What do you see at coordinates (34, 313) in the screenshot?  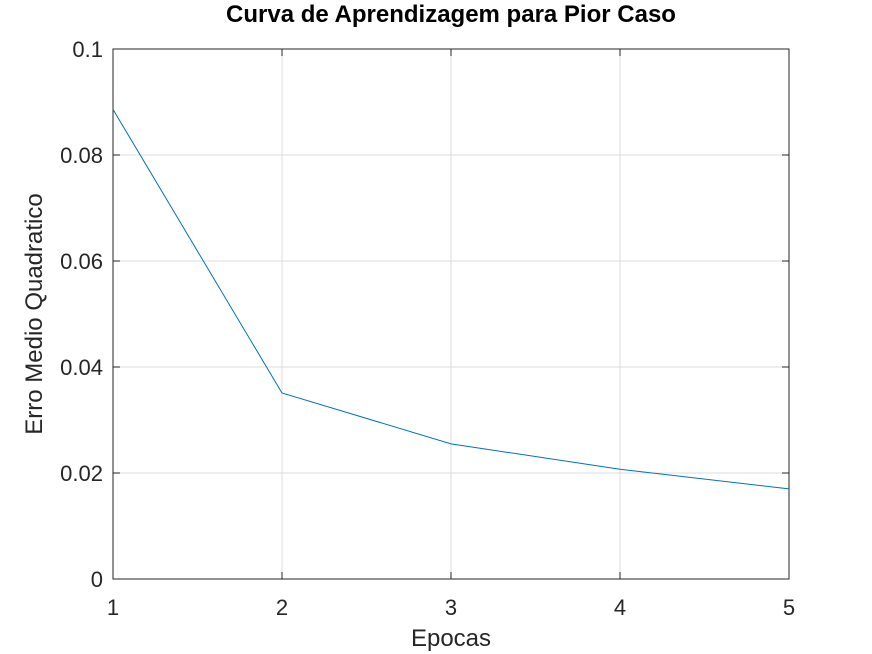 I see `y-axis-label: Erro Medio Quadratico` at bounding box center [34, 313].